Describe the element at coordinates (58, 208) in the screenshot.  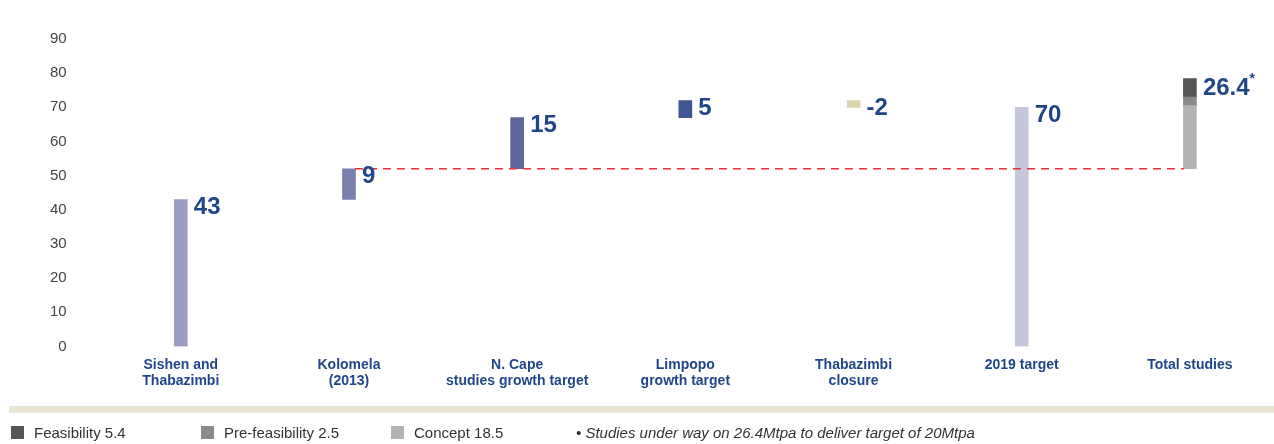
I see `y-tick-label: 40` at that location.